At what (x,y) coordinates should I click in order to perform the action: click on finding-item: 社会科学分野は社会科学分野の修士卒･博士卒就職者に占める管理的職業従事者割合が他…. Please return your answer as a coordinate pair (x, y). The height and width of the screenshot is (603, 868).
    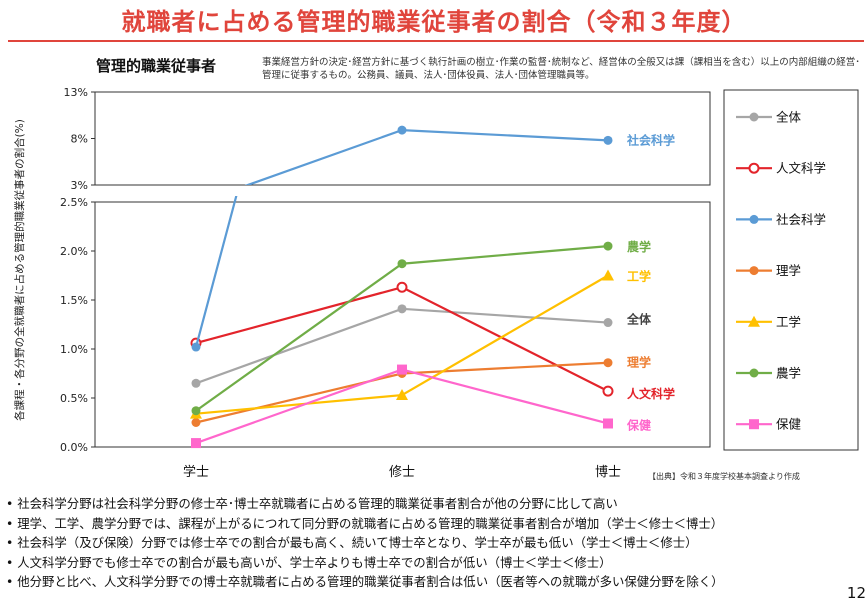
    Looking at the image, I should click on (365, 504).